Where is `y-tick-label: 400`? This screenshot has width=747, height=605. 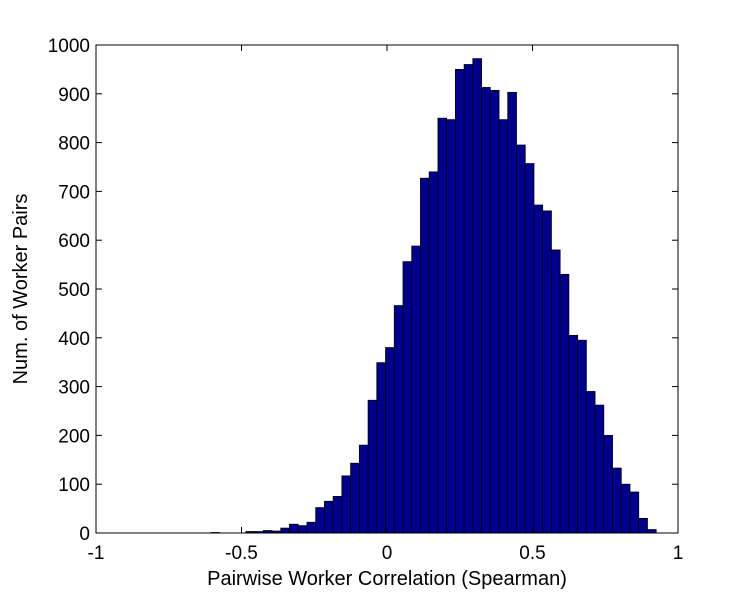 y-tick-label: 400 is located at coordinates (74, 339).